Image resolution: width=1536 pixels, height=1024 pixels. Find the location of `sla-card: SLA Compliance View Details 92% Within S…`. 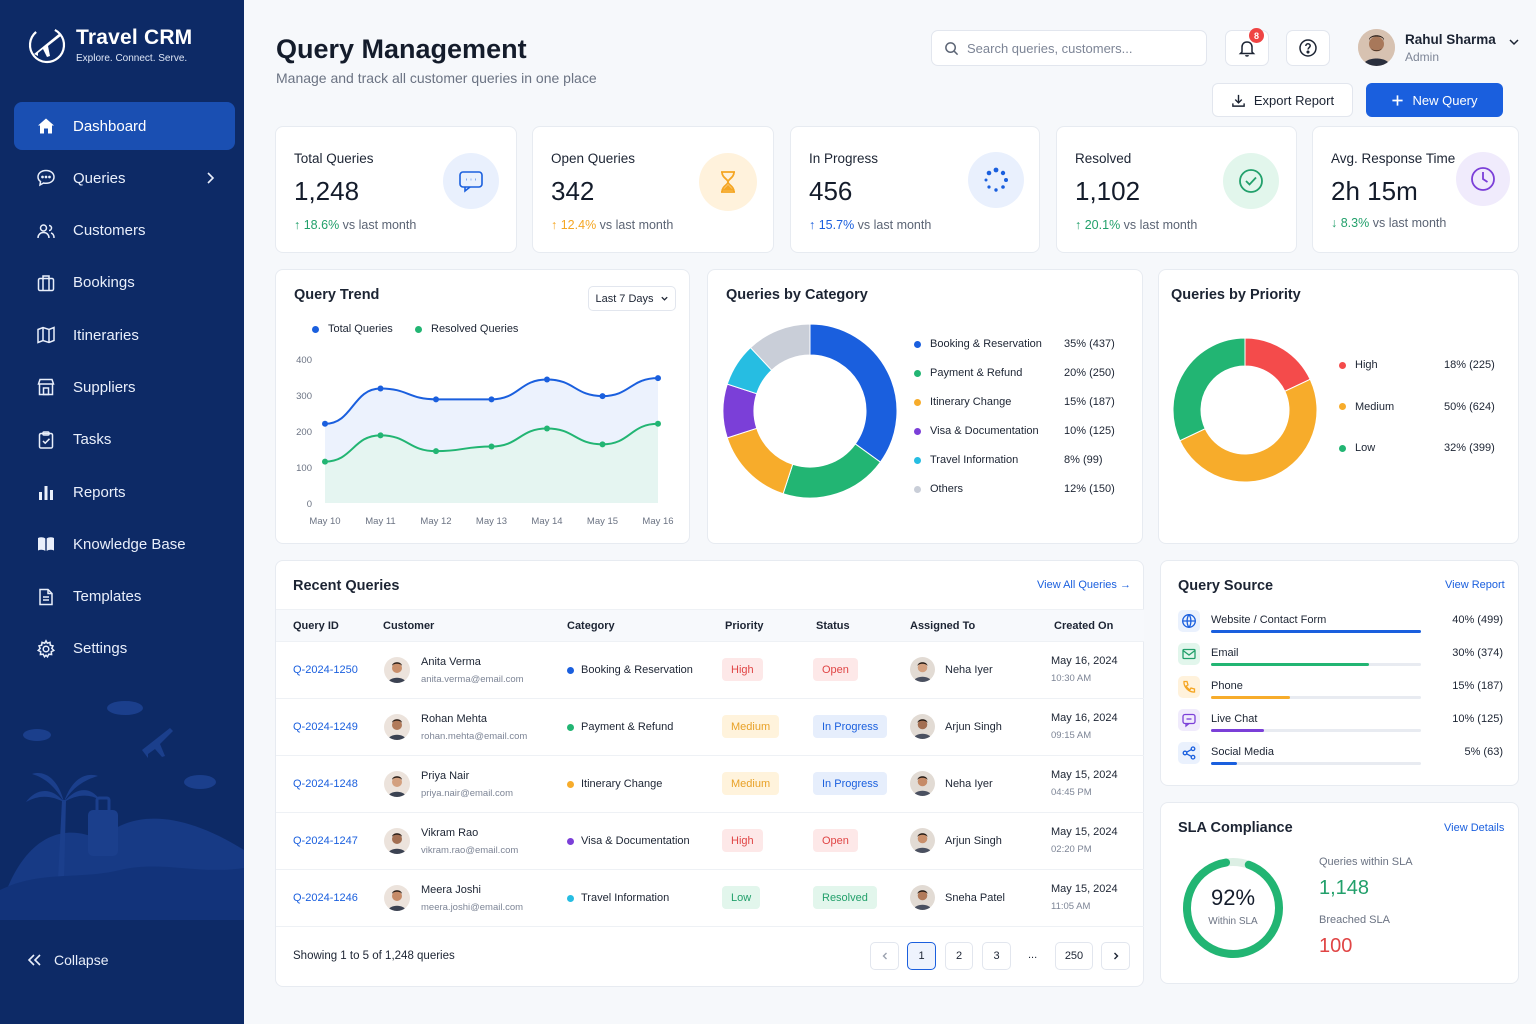

sla-card: SLA Compliance View Details 92% Within S… is located at coordinates (1339, 893).